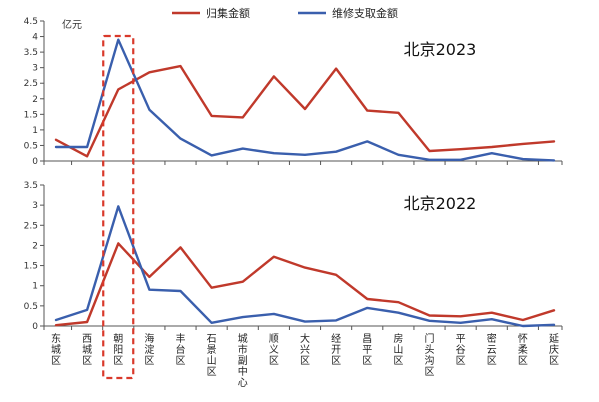 The width and height of the screenshot is (599, 402). Describe the element at coordinates (118, 207) in the screenshot. I see `highlight-box` at that location.